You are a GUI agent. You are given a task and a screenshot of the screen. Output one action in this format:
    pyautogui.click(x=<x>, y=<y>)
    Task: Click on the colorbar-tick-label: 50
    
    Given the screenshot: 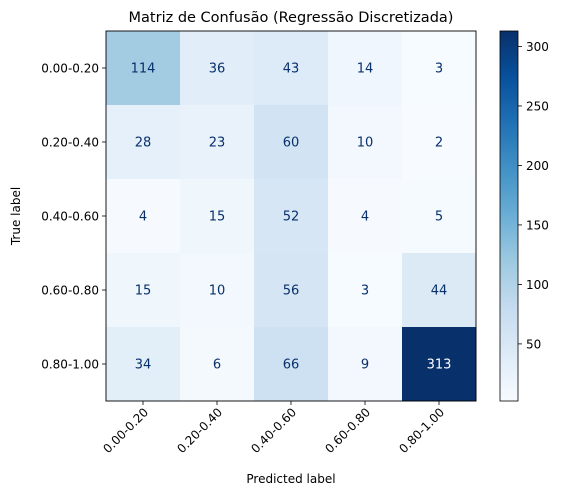 What is the action you would take?
    pyautogui.click(x=533, y=344)
    